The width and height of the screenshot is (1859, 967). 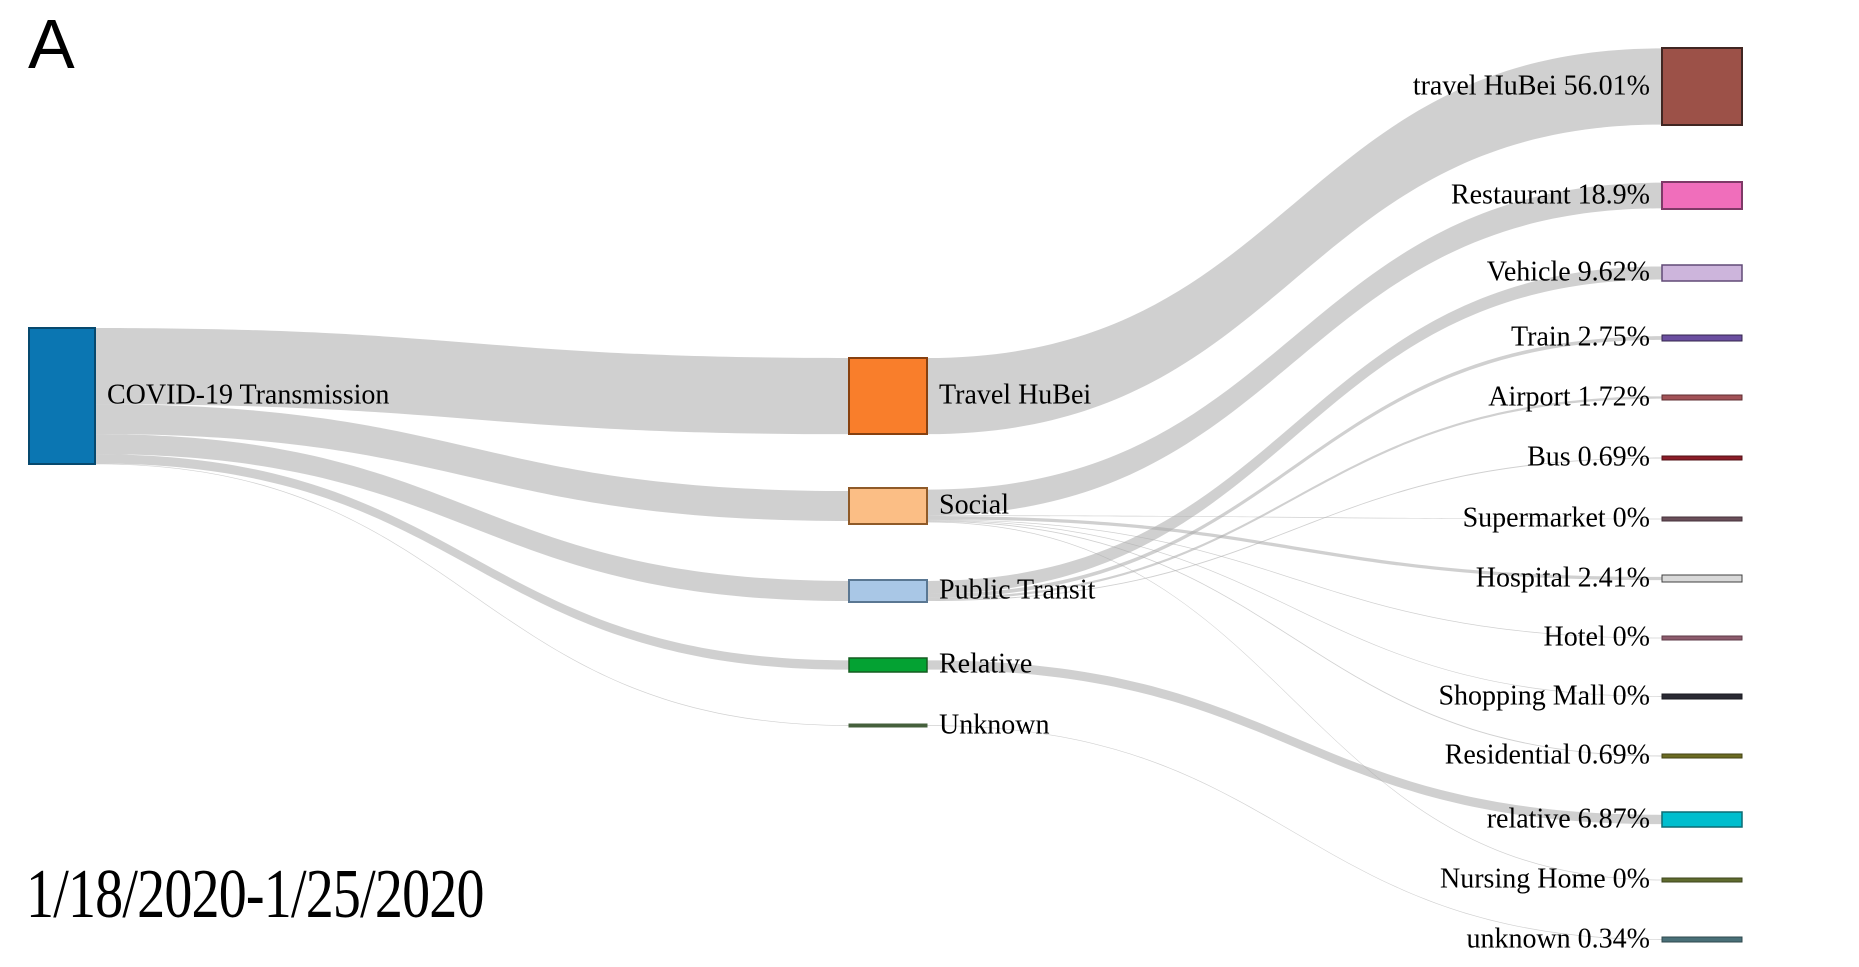 I want to click on sankey-label-train: Train 2.75%, so click(x=1580, y=337).